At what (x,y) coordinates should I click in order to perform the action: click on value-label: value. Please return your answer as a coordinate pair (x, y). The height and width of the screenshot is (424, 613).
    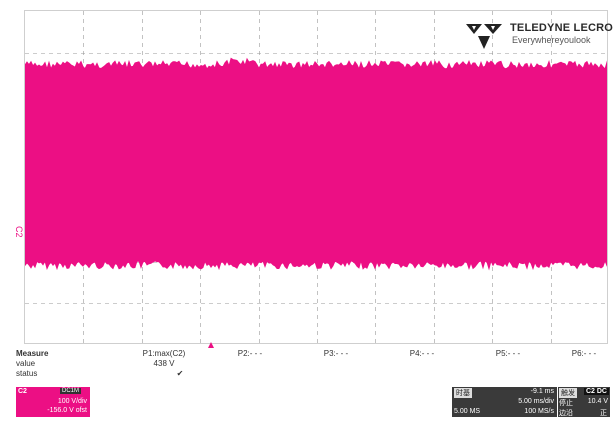
    Looking at the image, I should click on (26, 363).